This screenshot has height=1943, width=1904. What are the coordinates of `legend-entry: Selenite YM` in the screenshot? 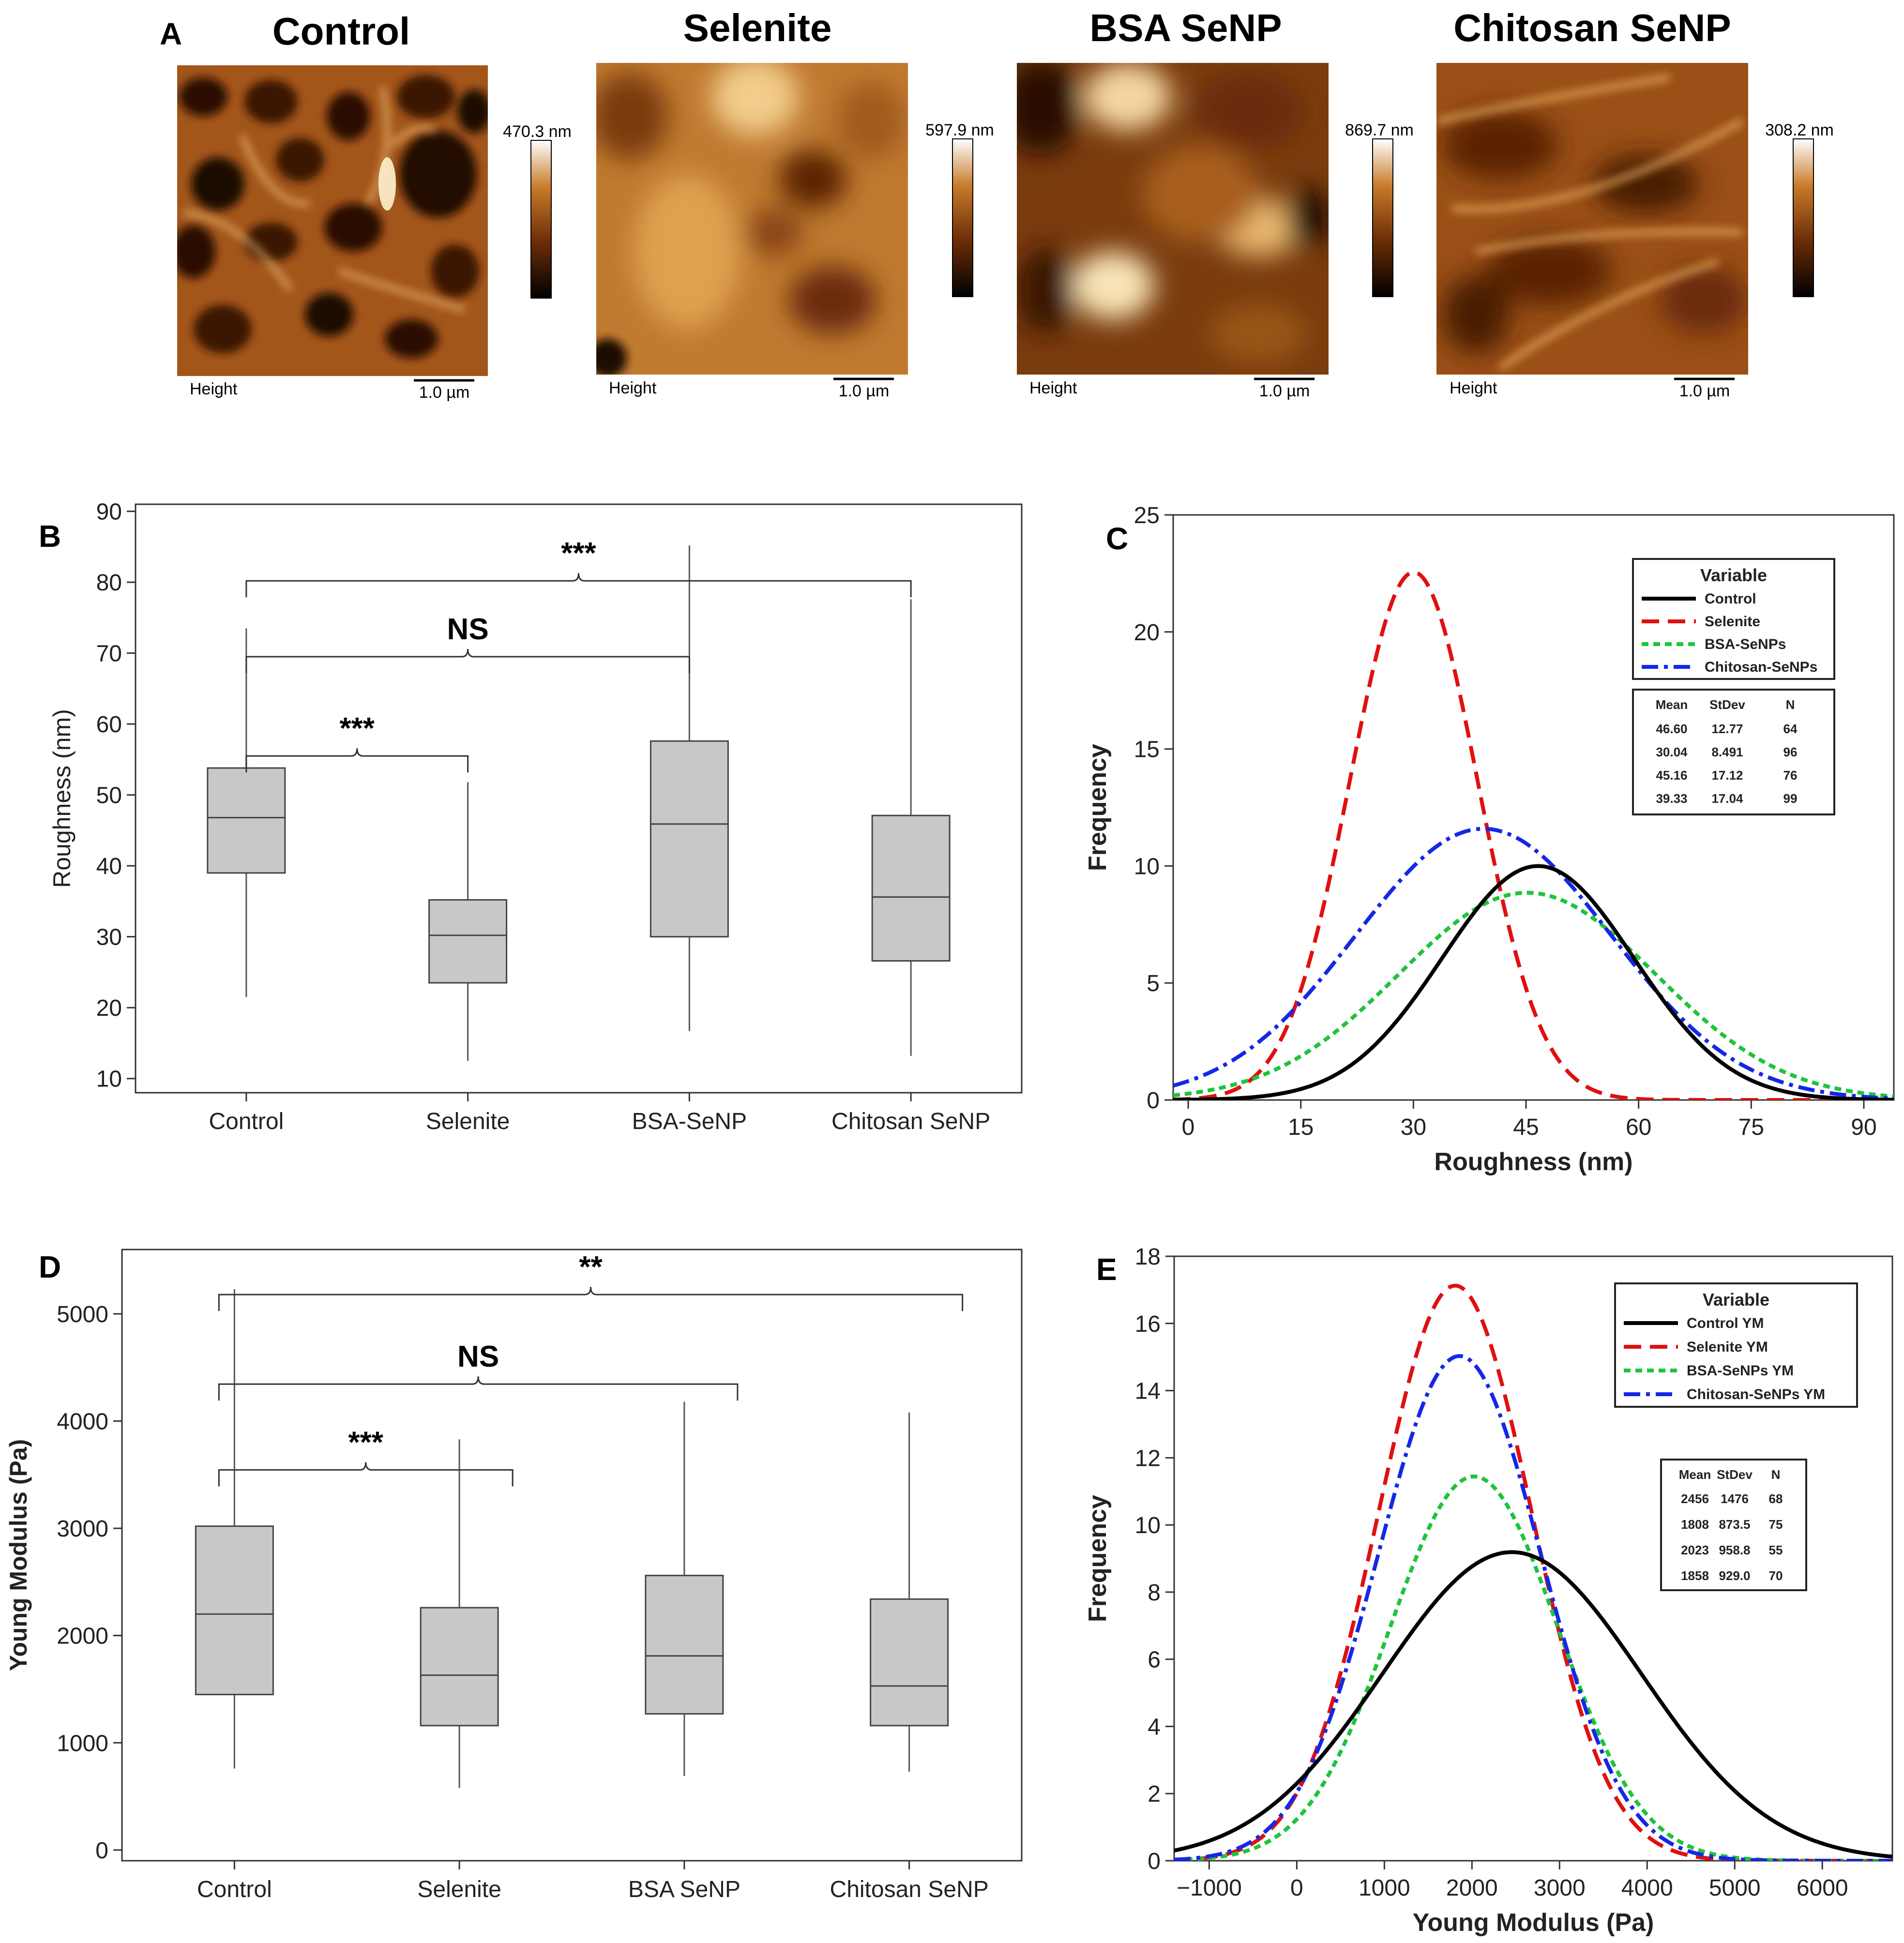 It's located at (1728, 1347).